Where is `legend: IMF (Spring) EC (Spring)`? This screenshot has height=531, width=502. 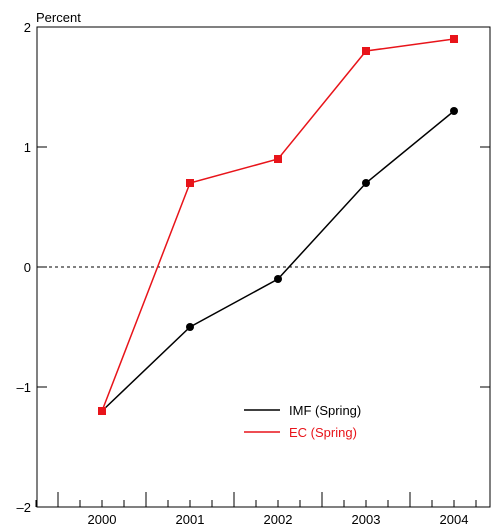
legend: IMF (Spring) EC (Spring) is located at coordinates (302, 421).